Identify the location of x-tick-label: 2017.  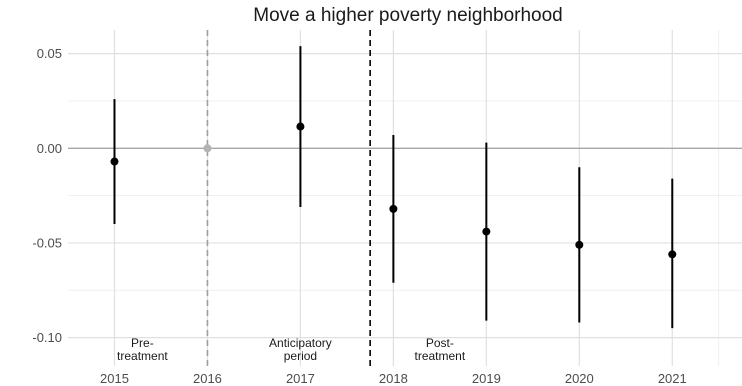
(300, 378).